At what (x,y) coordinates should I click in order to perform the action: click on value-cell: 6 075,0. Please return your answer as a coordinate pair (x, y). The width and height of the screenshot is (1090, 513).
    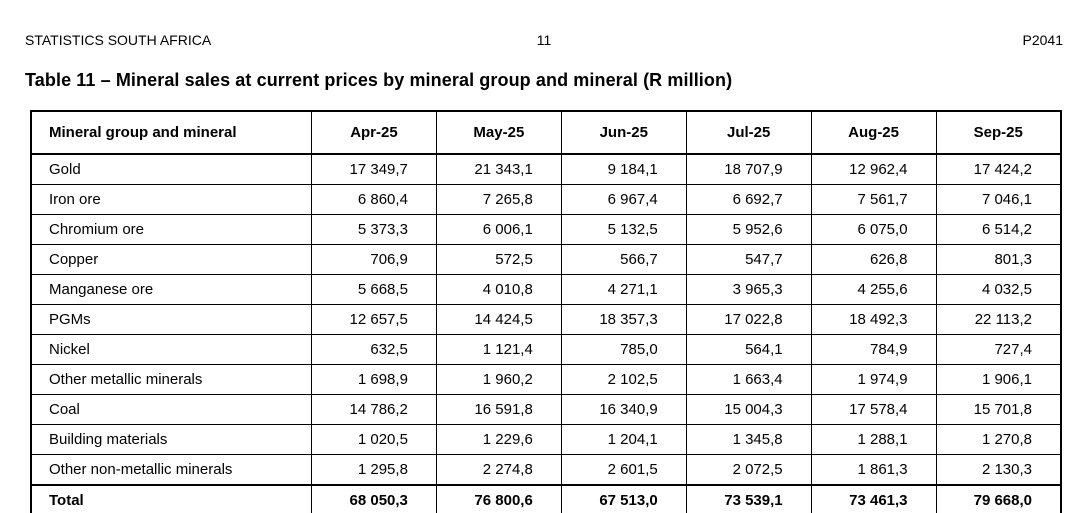
    Looking at the image, I should click on (873, 230).